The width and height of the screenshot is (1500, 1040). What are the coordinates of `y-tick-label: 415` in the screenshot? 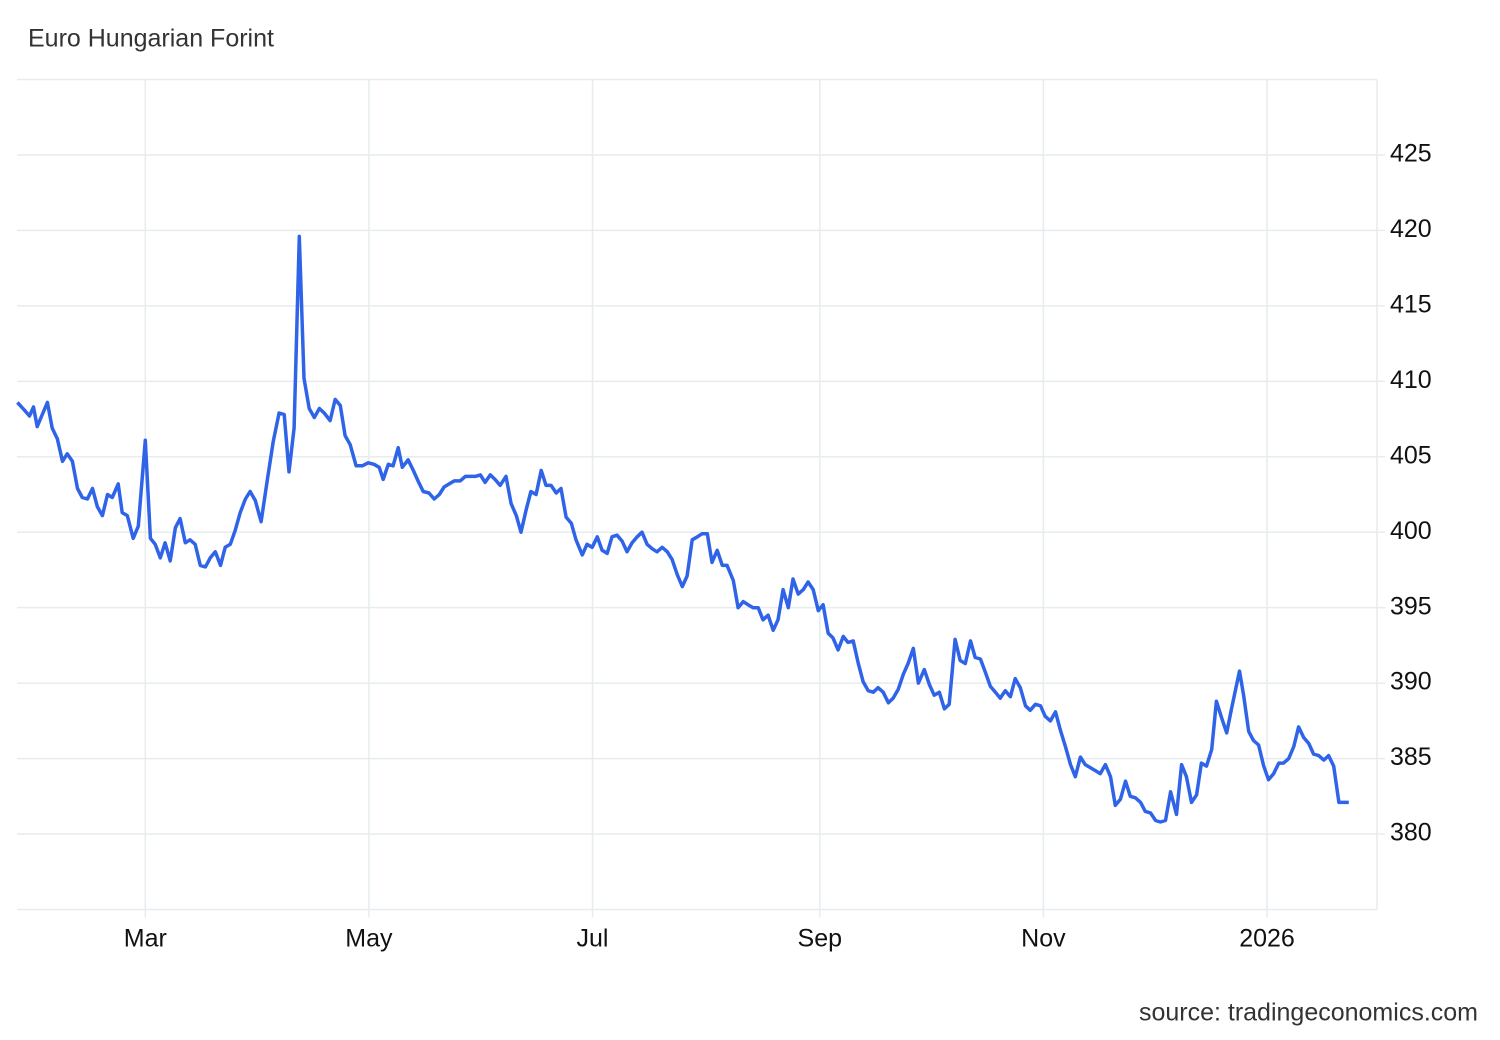 It's located at (1411, 304).